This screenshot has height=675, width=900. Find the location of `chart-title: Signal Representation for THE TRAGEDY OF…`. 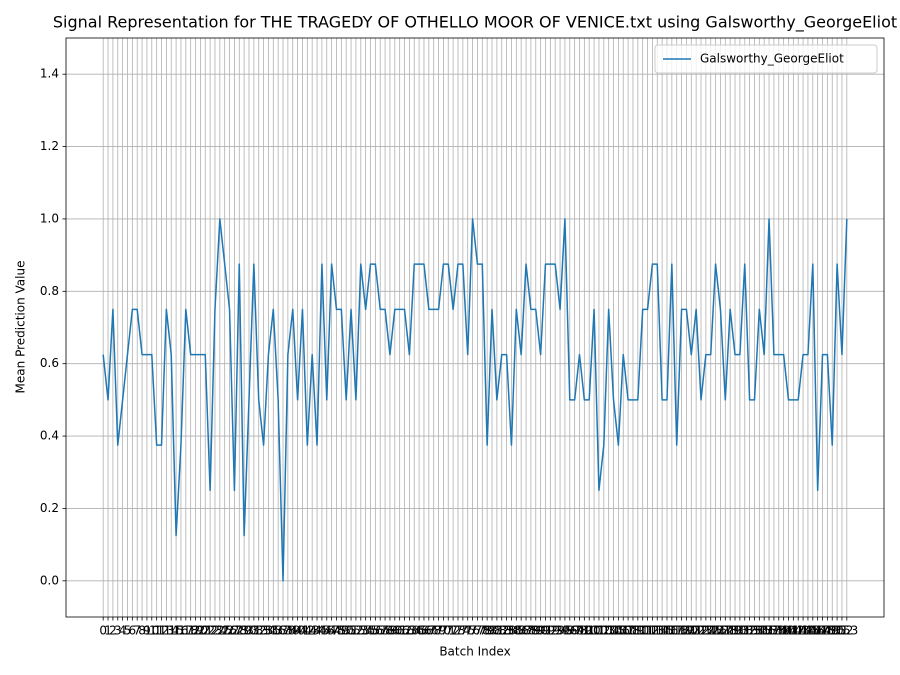

chart-title: Signal Representation for THE TRAGEDY OF… is located at coordinates (475, 23).